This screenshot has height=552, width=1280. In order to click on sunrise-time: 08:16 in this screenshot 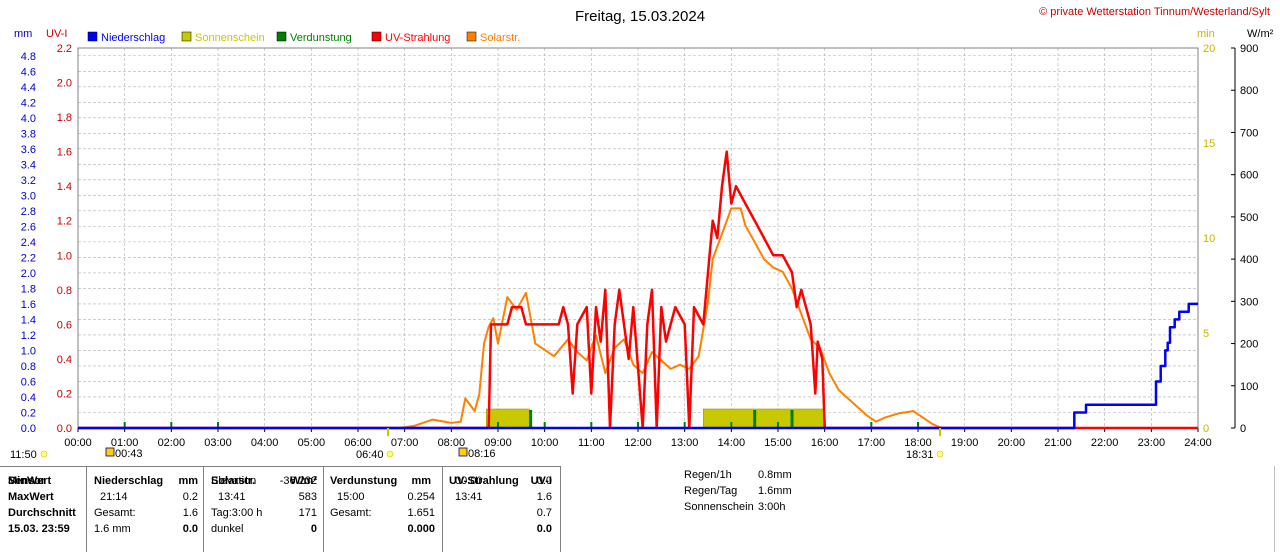, I will do `click(482, 454)`.